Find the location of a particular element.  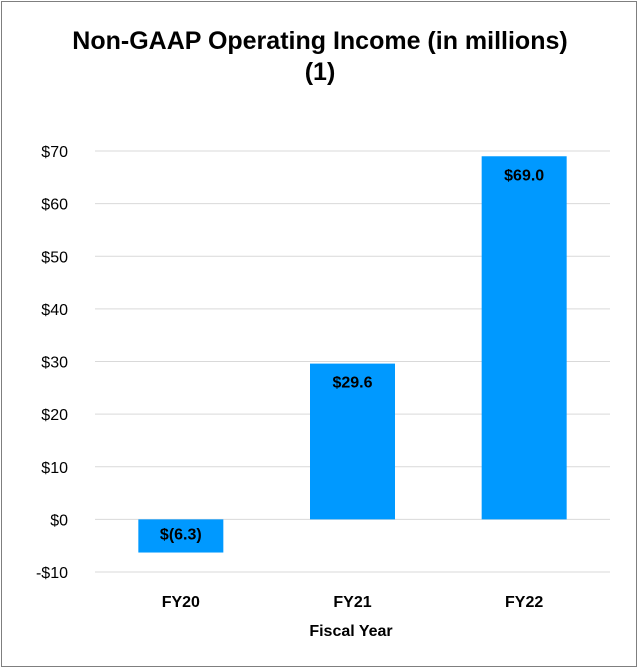

y-tick-label: $20 is located at coordinates (54, 415).